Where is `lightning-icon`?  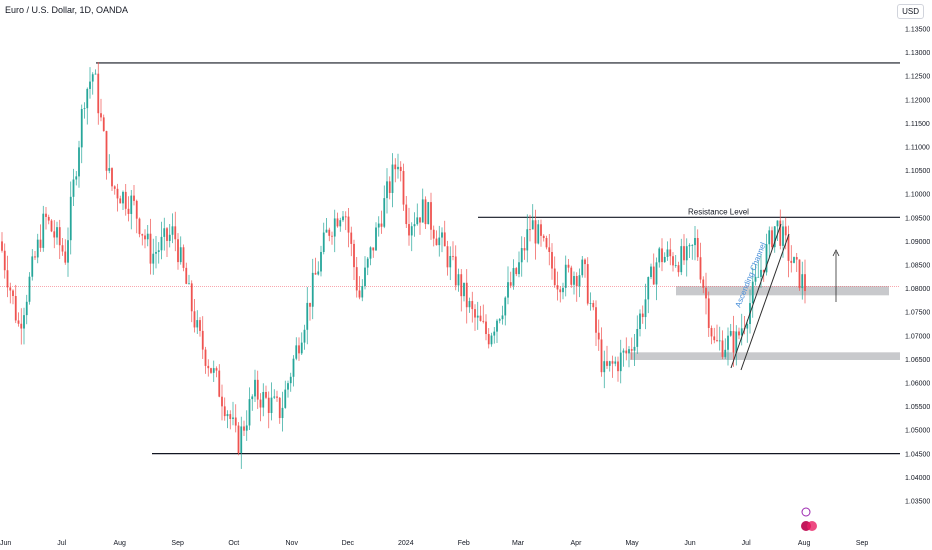 lightning-icon is located at coordinates (806, 512).